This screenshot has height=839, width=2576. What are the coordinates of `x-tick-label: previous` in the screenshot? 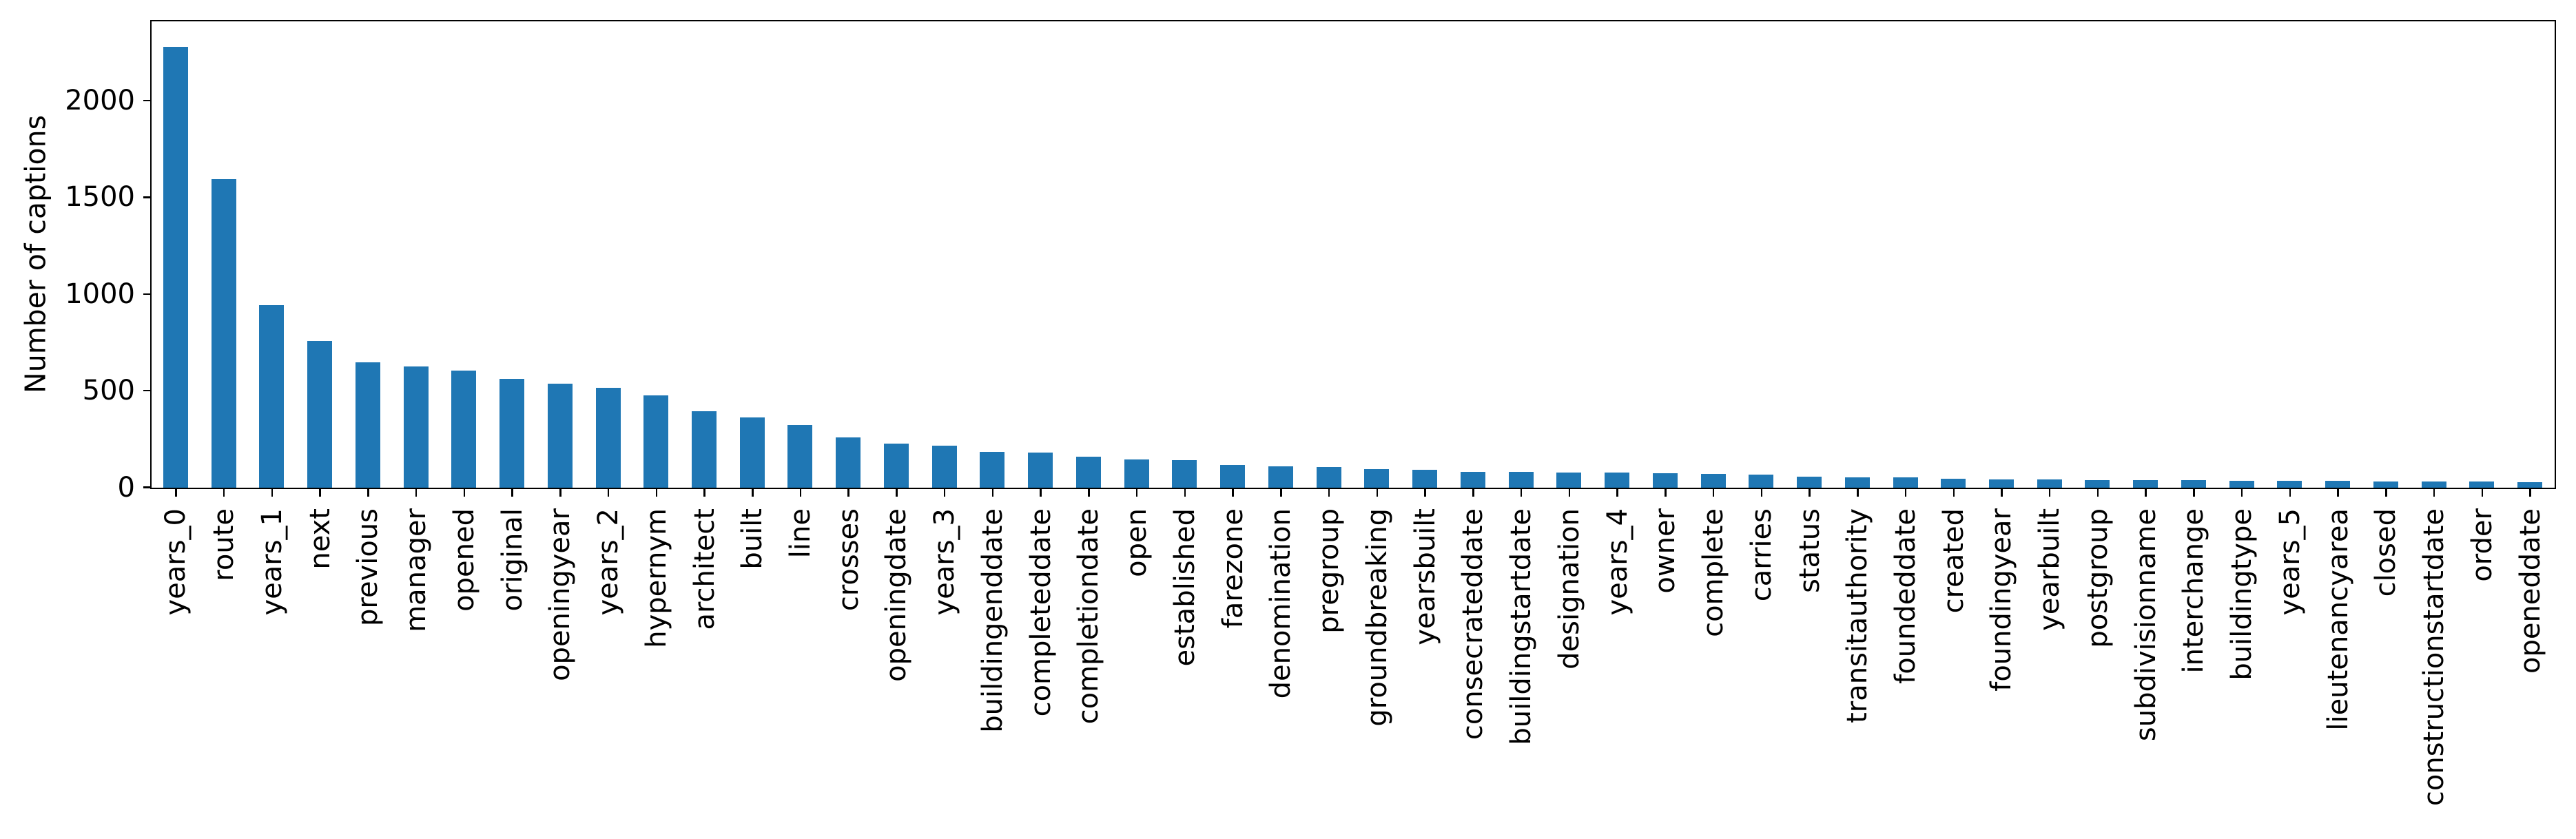 It's located at (368, 567).